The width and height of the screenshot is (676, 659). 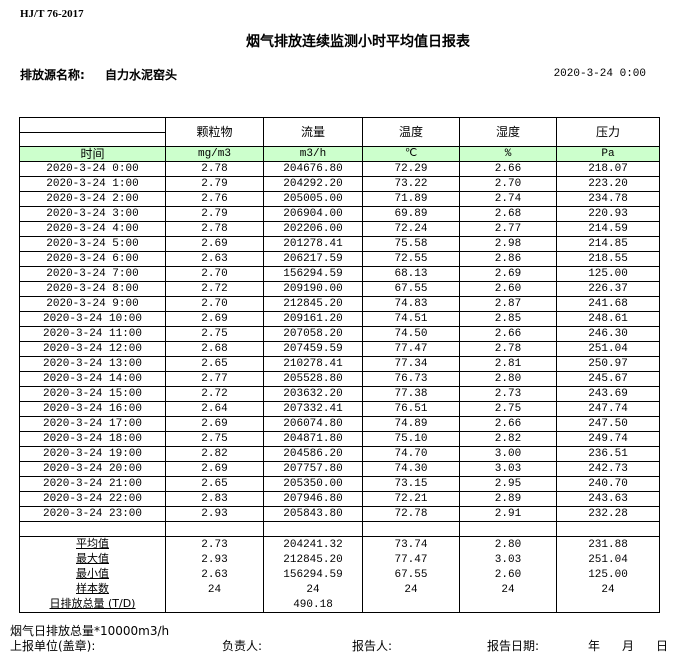 What do you see at coordinates (608, 319) in the screenshot?
I see `cell-pressure: 248.61` at bounding box center [608, 319].